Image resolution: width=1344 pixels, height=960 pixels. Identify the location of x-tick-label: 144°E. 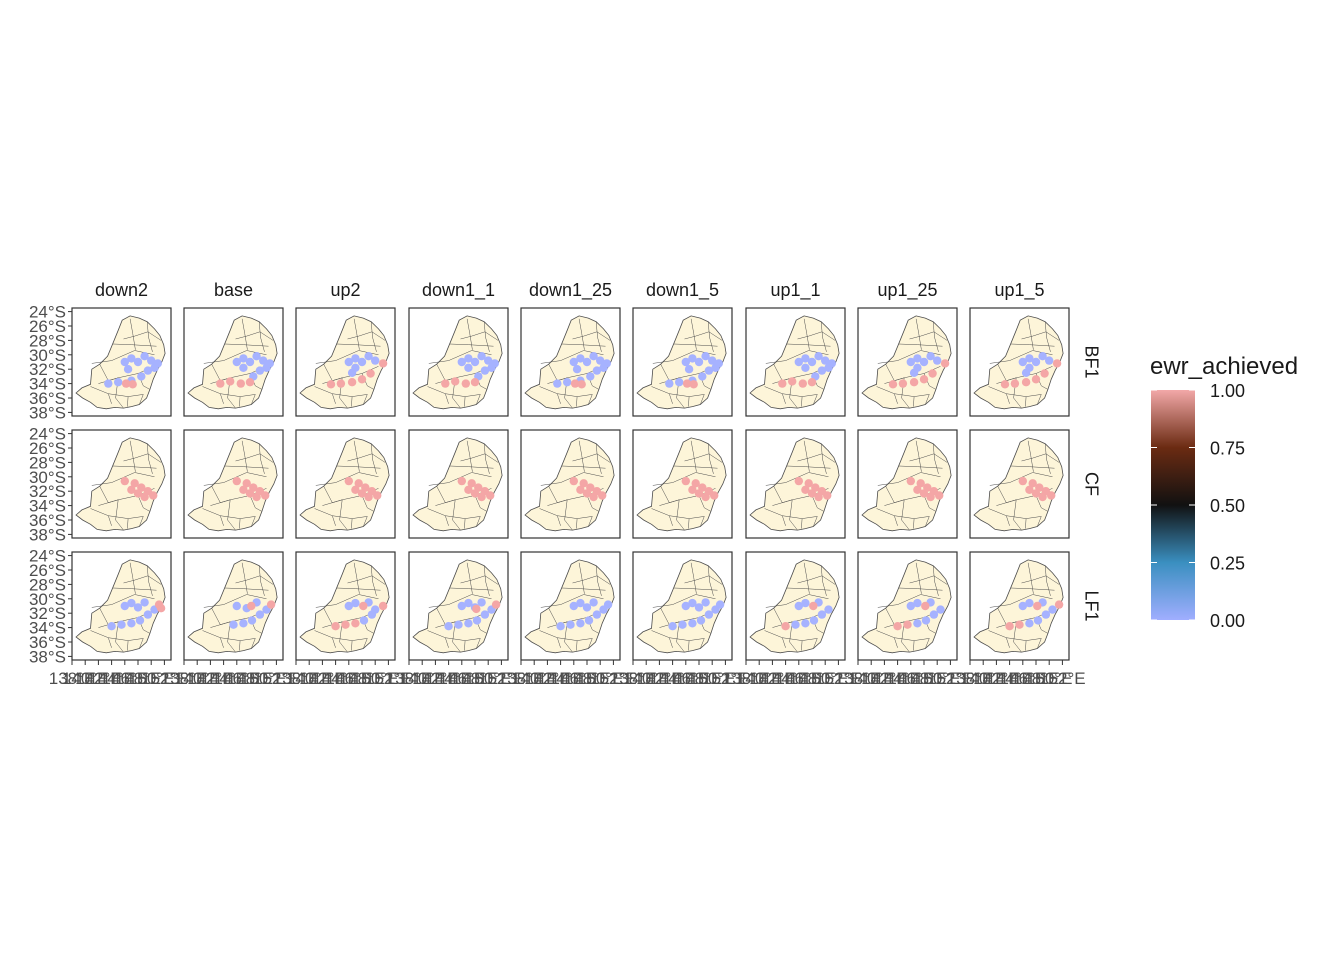
(560, 678).